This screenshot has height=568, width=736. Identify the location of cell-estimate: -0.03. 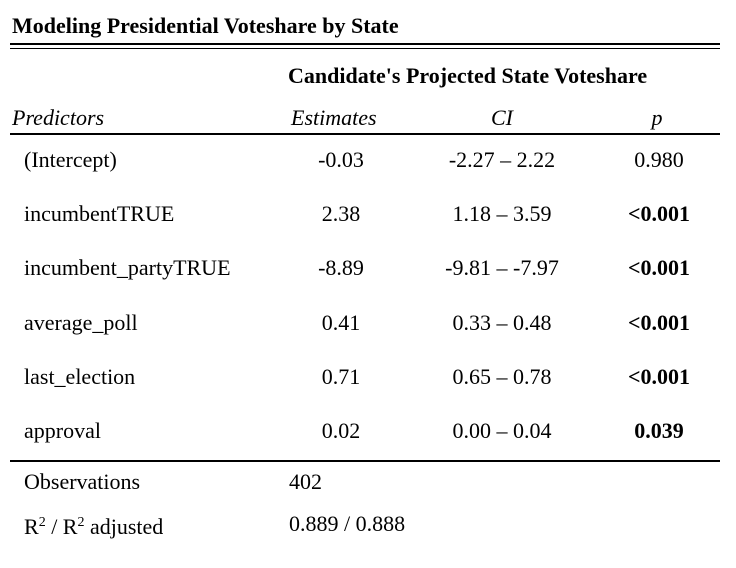
(341, 159).